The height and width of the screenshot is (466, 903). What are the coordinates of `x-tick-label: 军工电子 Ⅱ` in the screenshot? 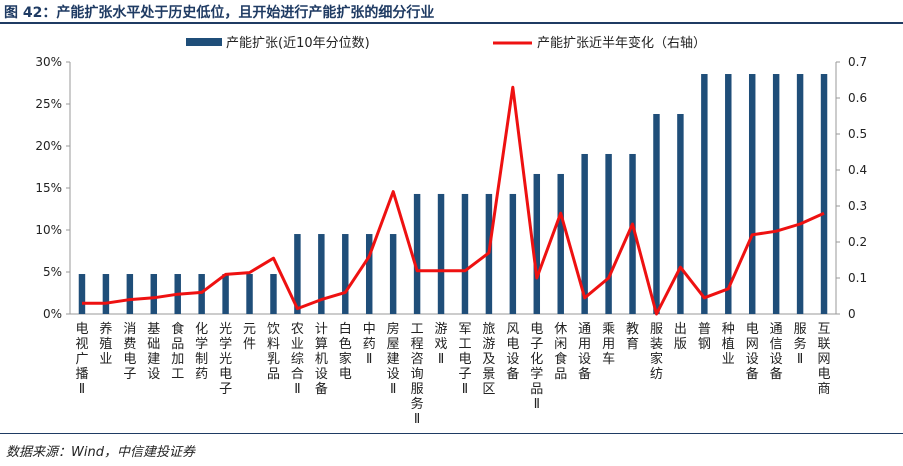 It's located at (464, 359).